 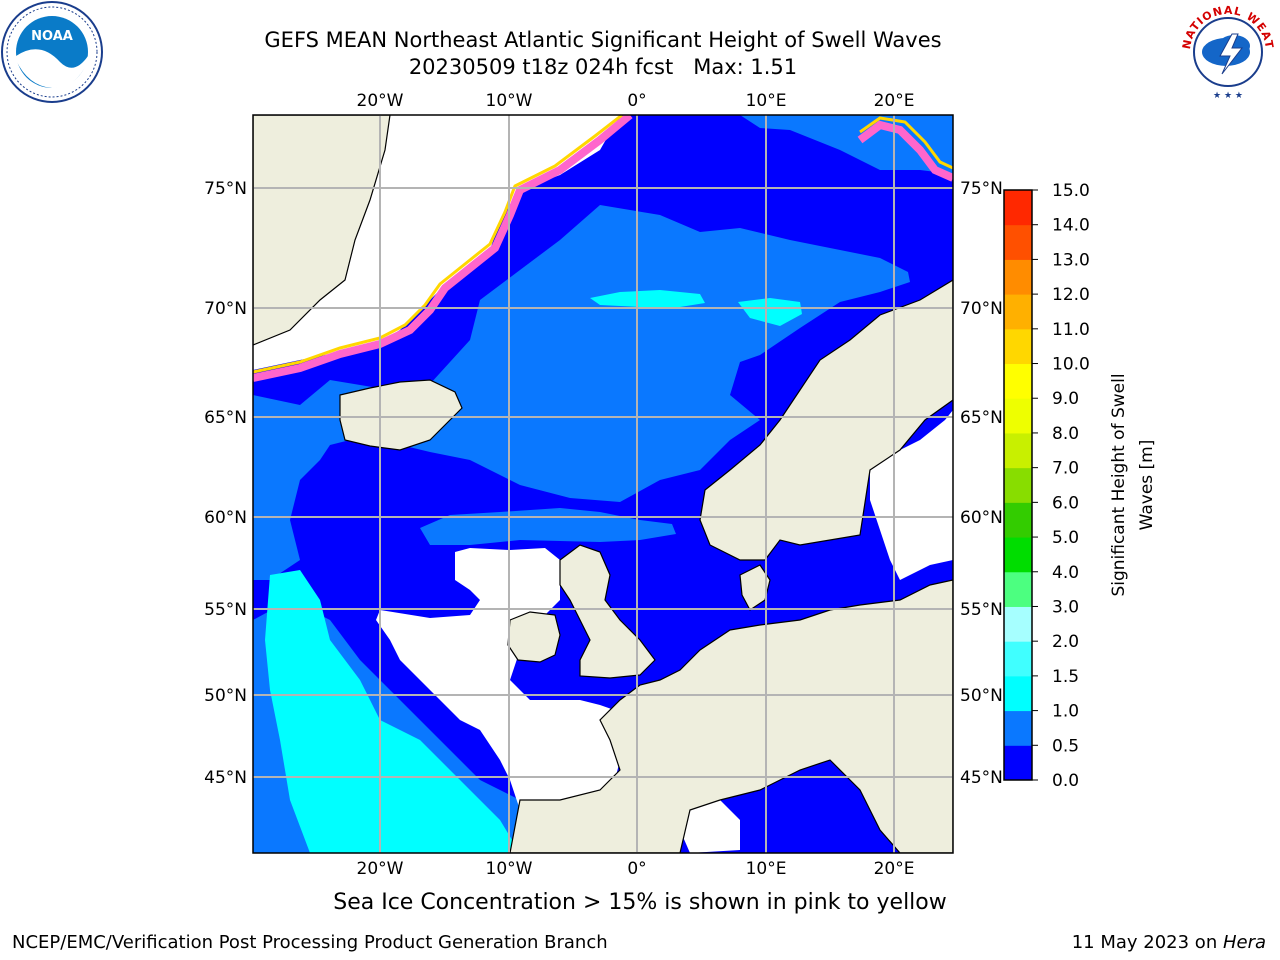 I want to click on colorbar-tick-label: 14.0, so click(x=1071, y=226).